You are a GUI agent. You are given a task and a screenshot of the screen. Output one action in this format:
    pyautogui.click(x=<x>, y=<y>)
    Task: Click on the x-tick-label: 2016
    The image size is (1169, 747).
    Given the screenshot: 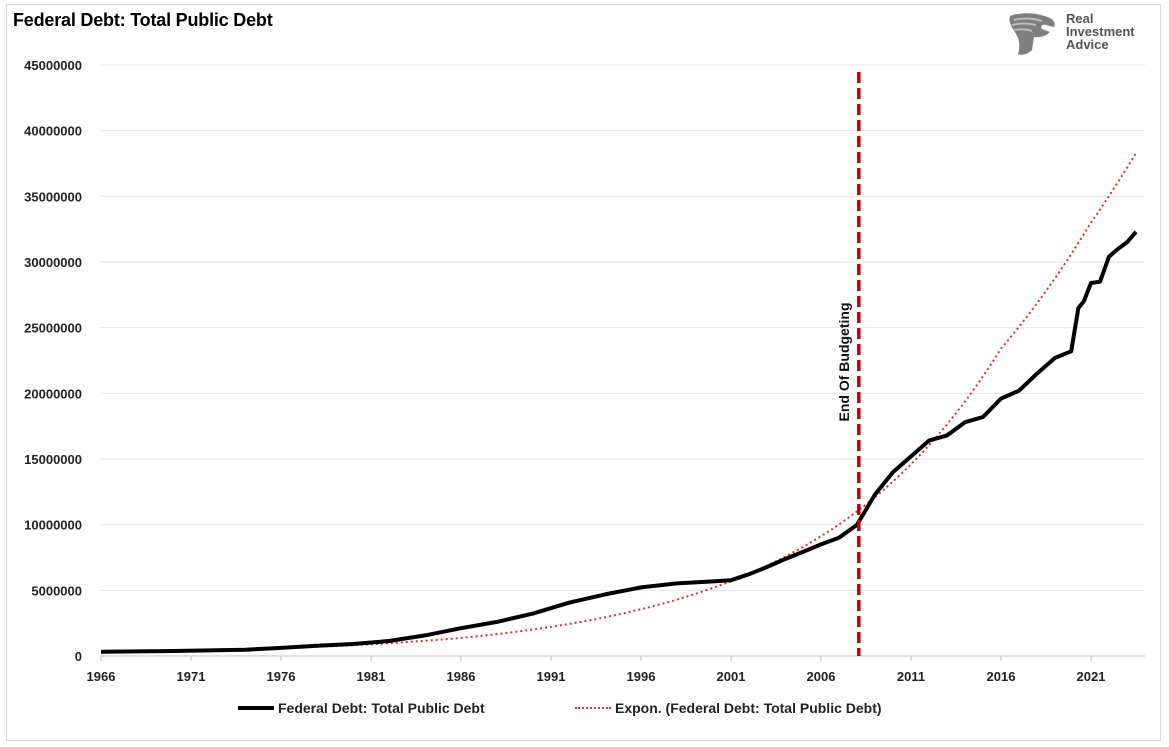 What is the action you would take?
    pyautogui.click(x=1001, y=676)
    